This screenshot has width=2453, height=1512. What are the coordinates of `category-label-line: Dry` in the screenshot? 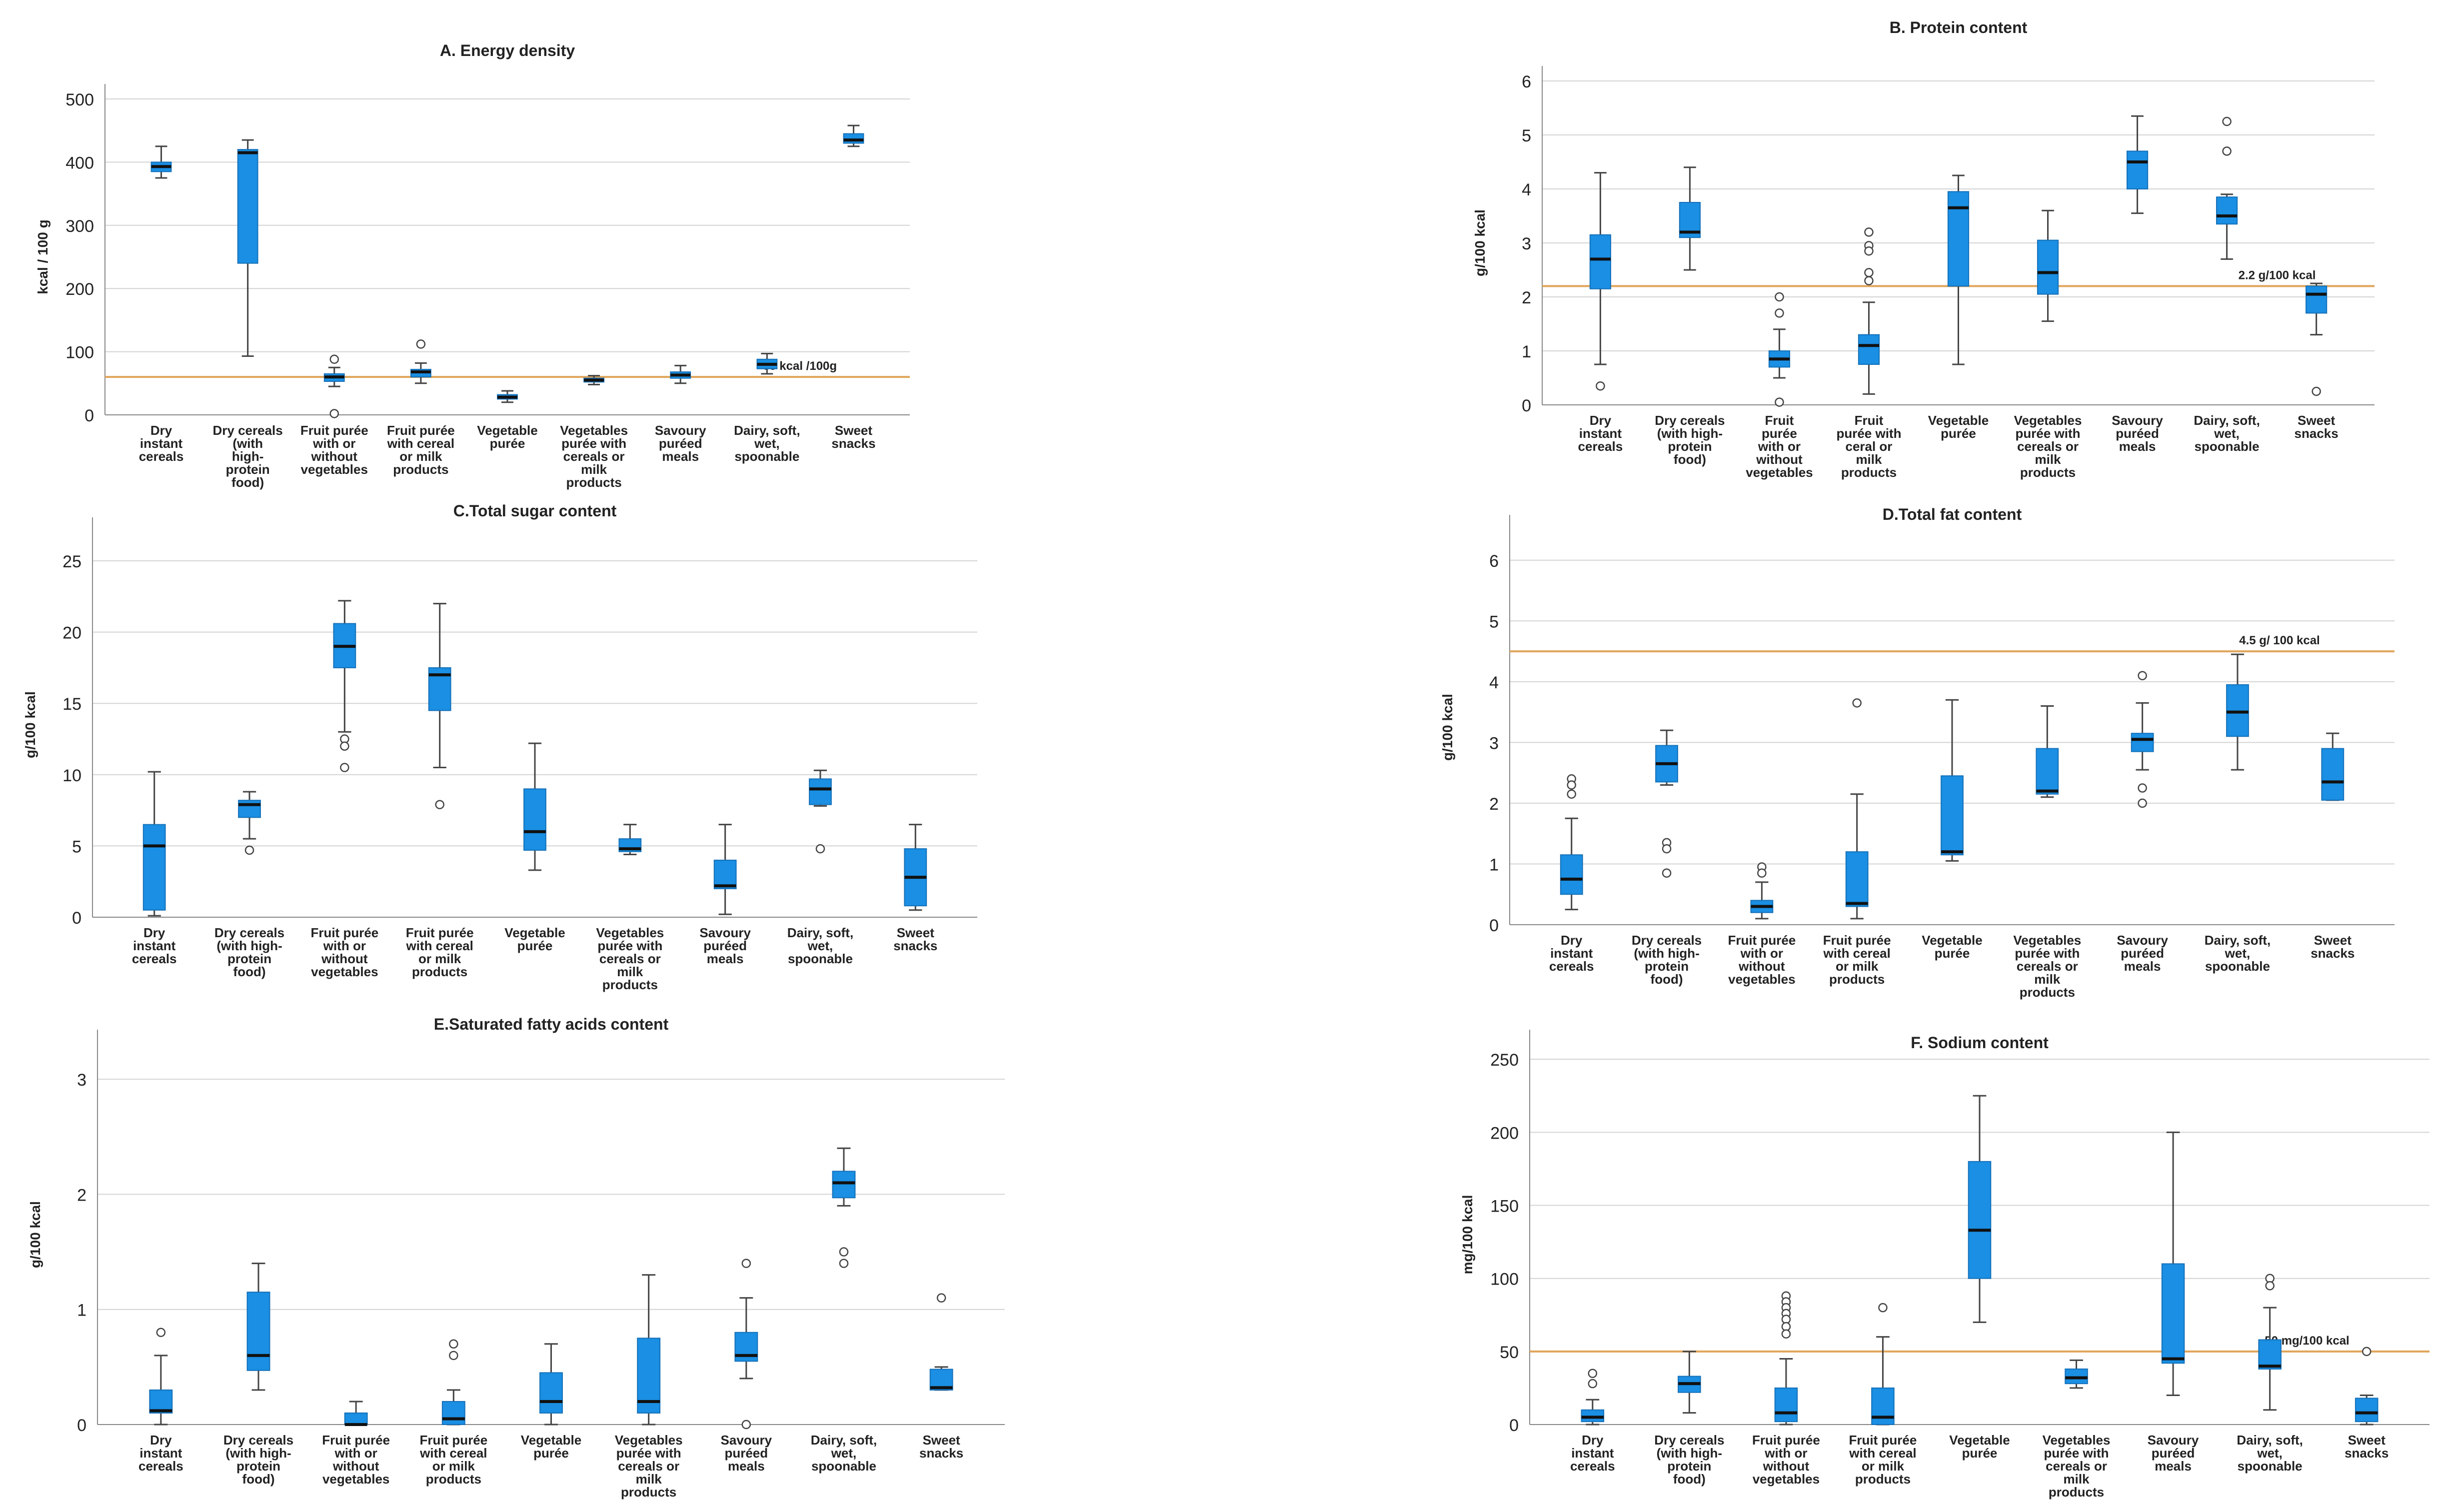 It's located at (1572, 940).